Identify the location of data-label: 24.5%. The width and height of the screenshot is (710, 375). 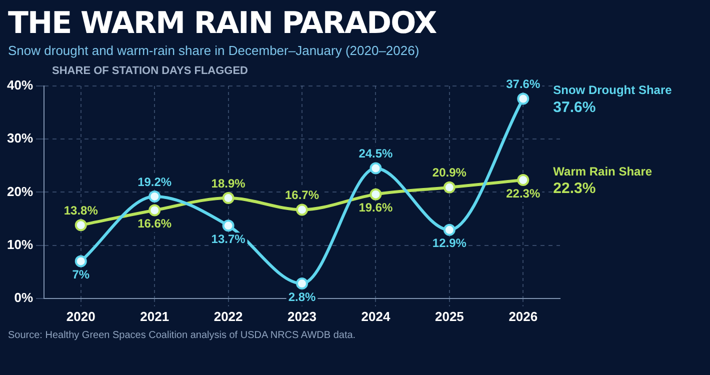
(376, 153).